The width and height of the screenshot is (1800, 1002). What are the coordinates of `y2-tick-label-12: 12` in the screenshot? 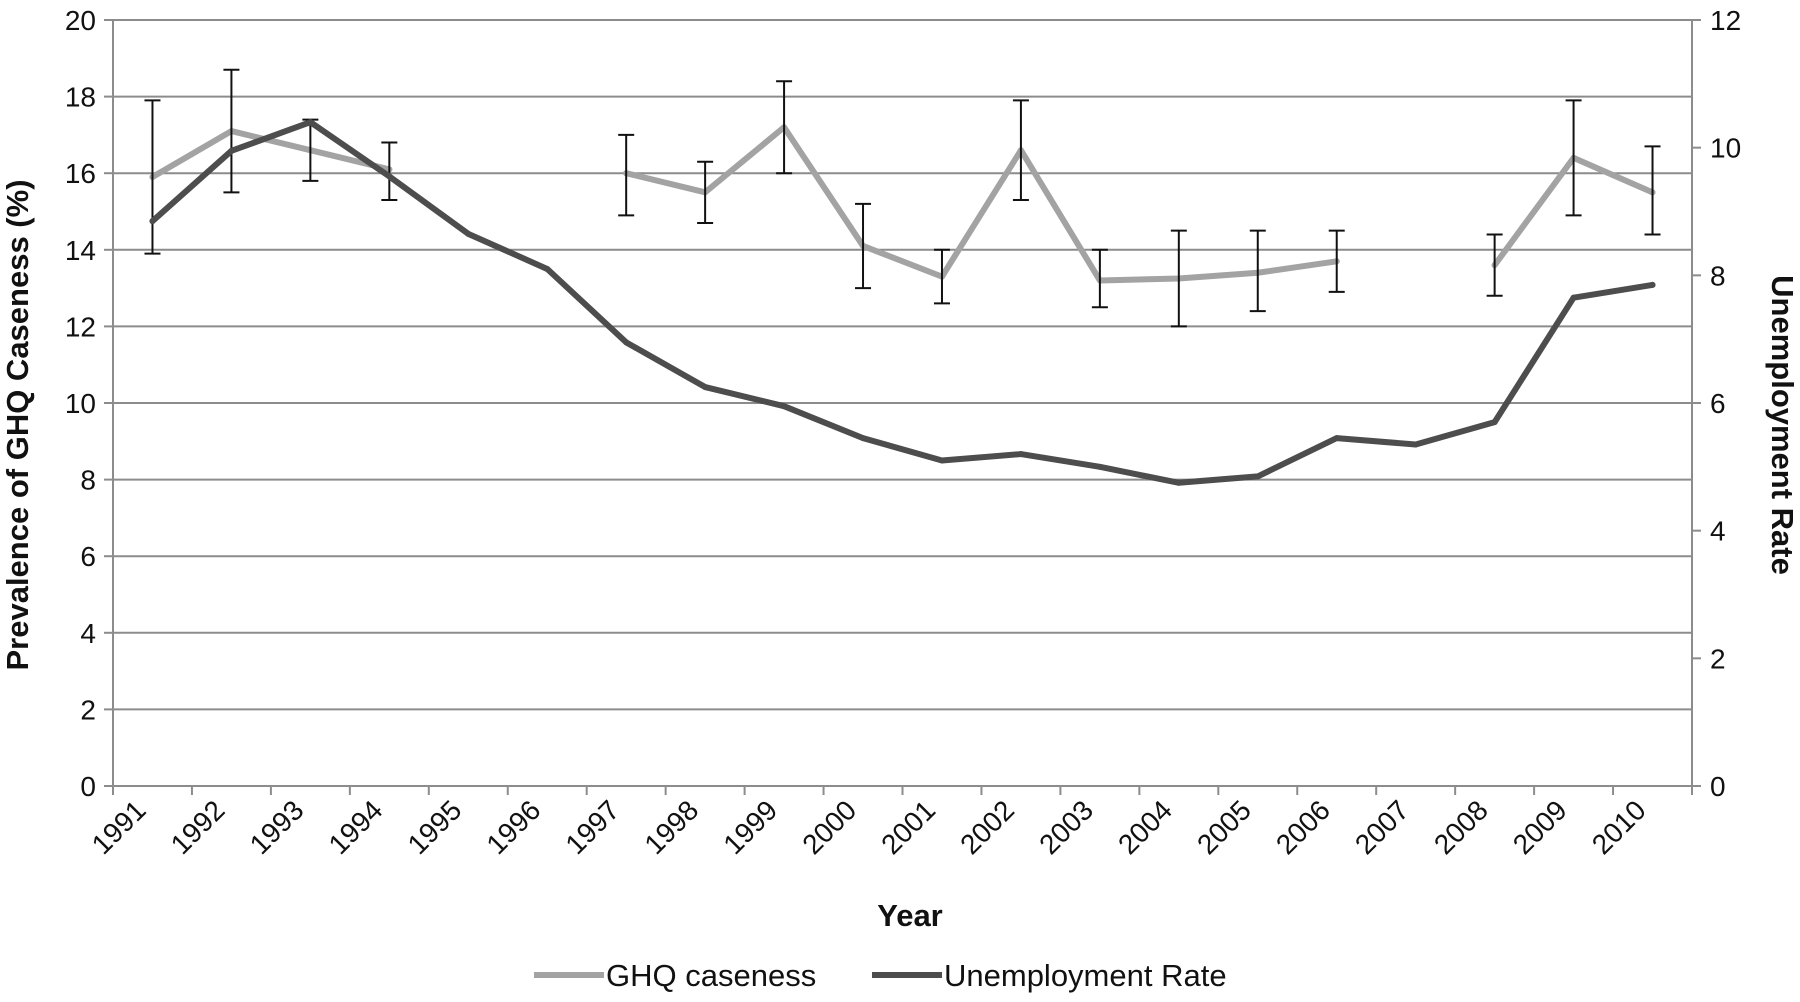 It's located at (1725, 20).